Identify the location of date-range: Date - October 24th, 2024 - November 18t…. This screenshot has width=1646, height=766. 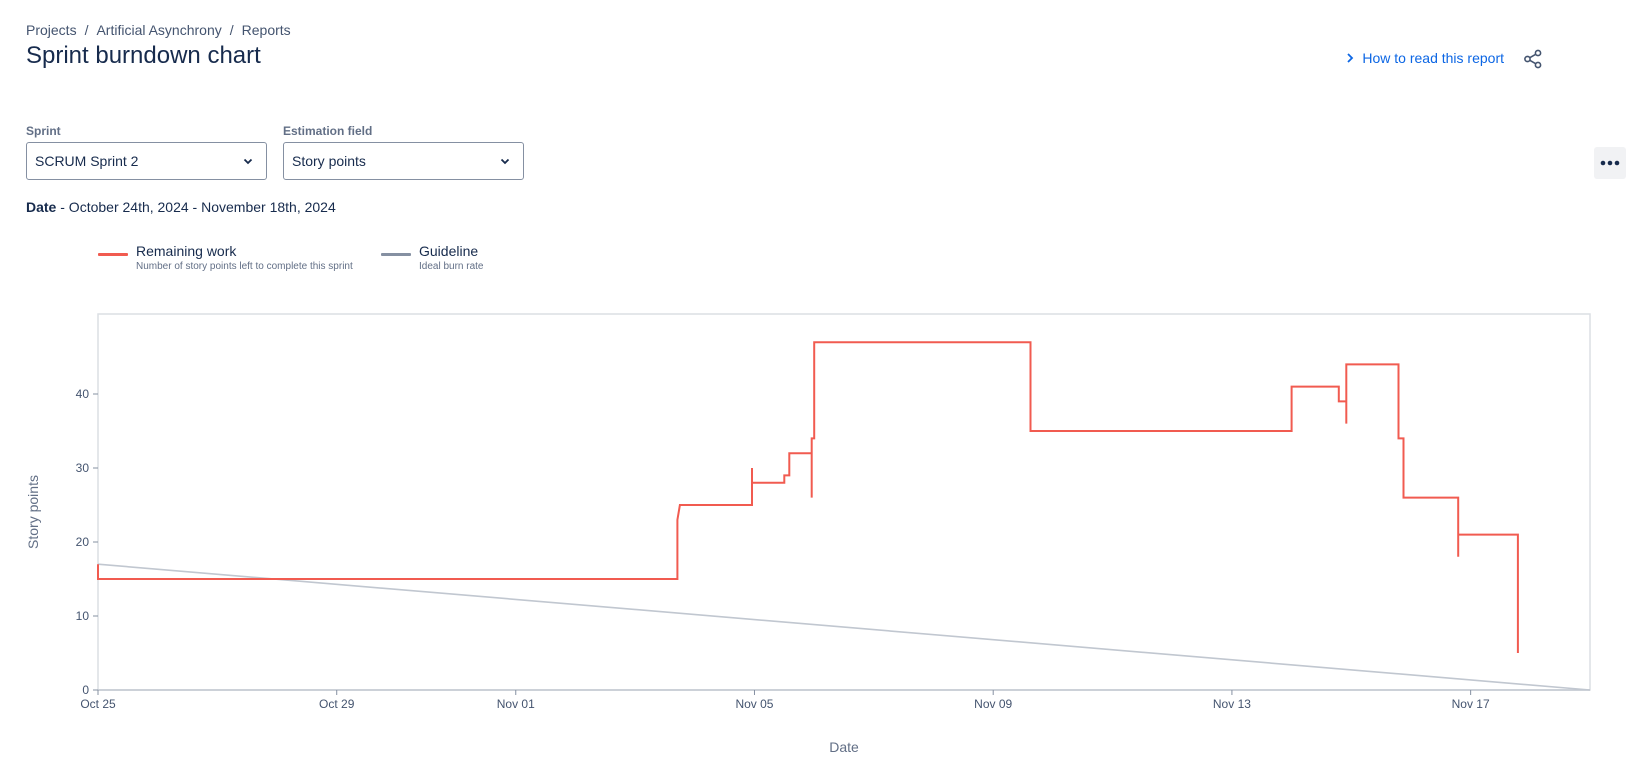
(181, 207).